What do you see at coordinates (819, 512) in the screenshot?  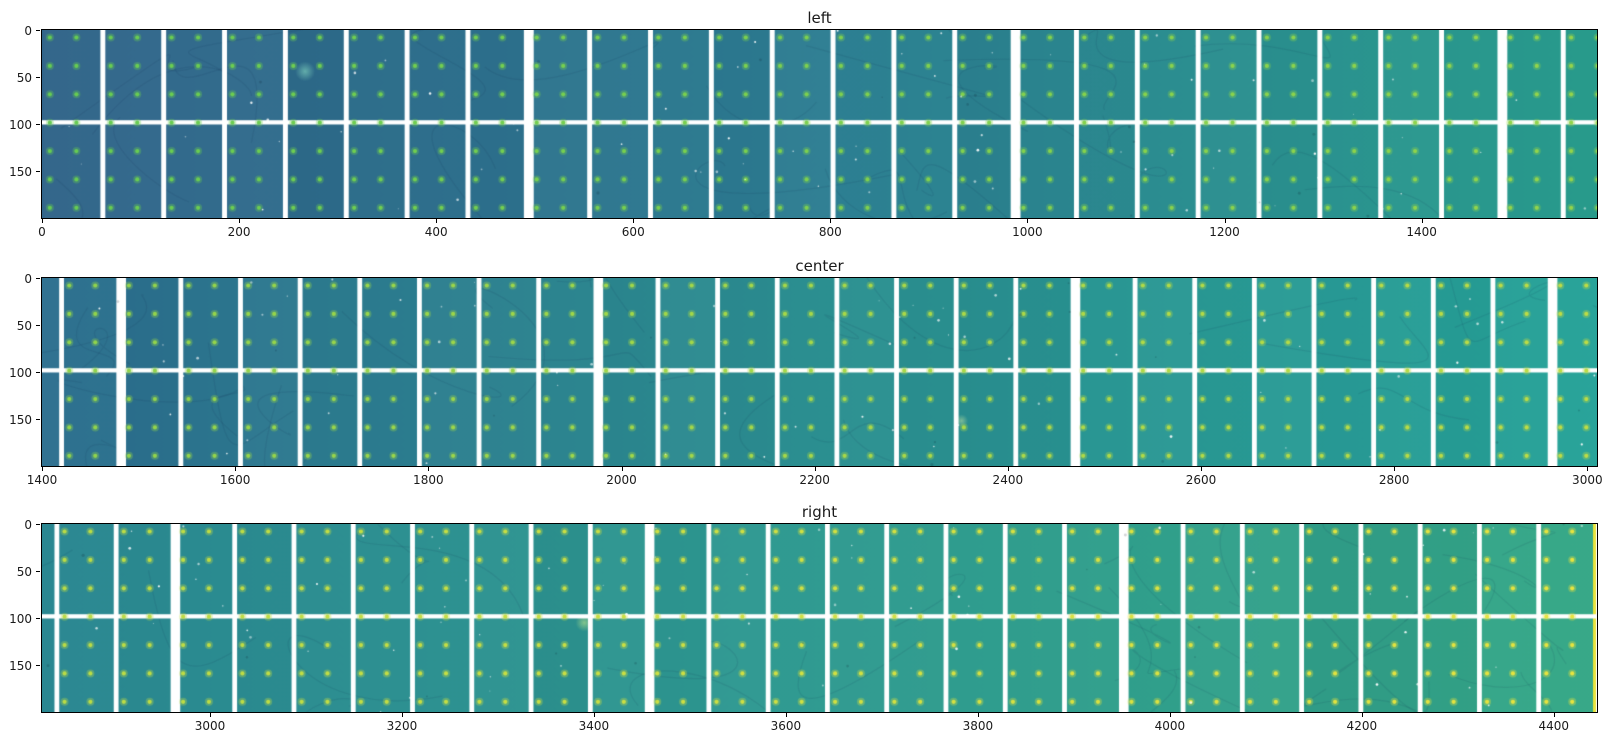 I see `subplot-right-title: right` at bounding box center [819, 512].